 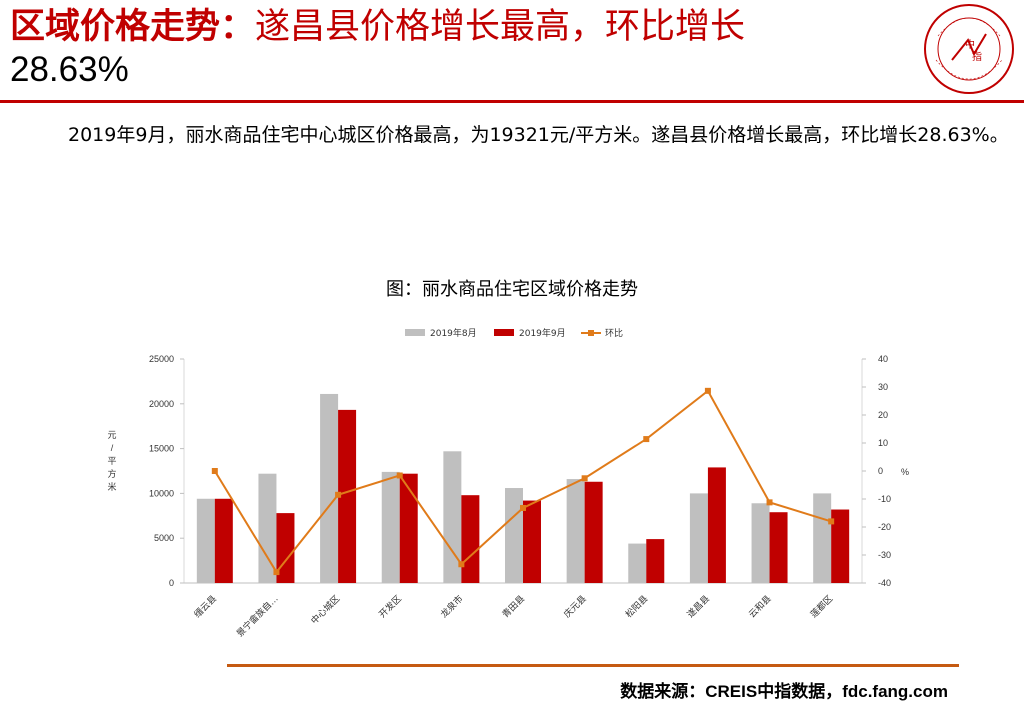 I want to click on y-axis-label-char: 元, so click(x=111, y=435).